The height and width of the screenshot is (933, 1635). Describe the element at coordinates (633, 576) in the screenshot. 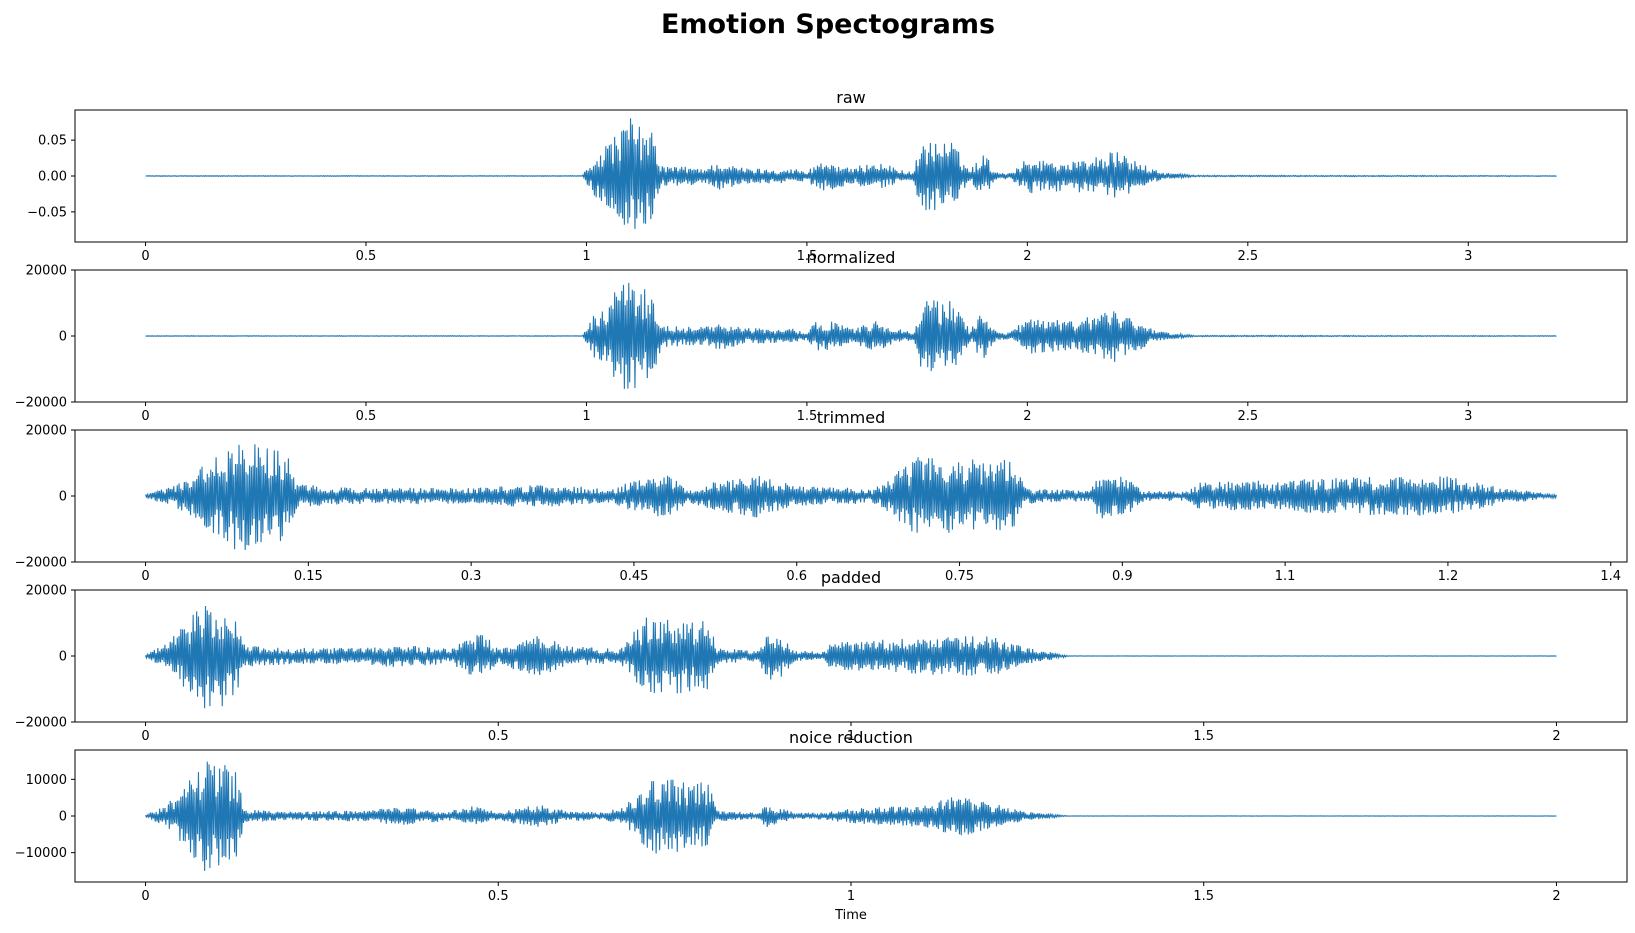

I see `x-tick-label: 0.45` at that location.